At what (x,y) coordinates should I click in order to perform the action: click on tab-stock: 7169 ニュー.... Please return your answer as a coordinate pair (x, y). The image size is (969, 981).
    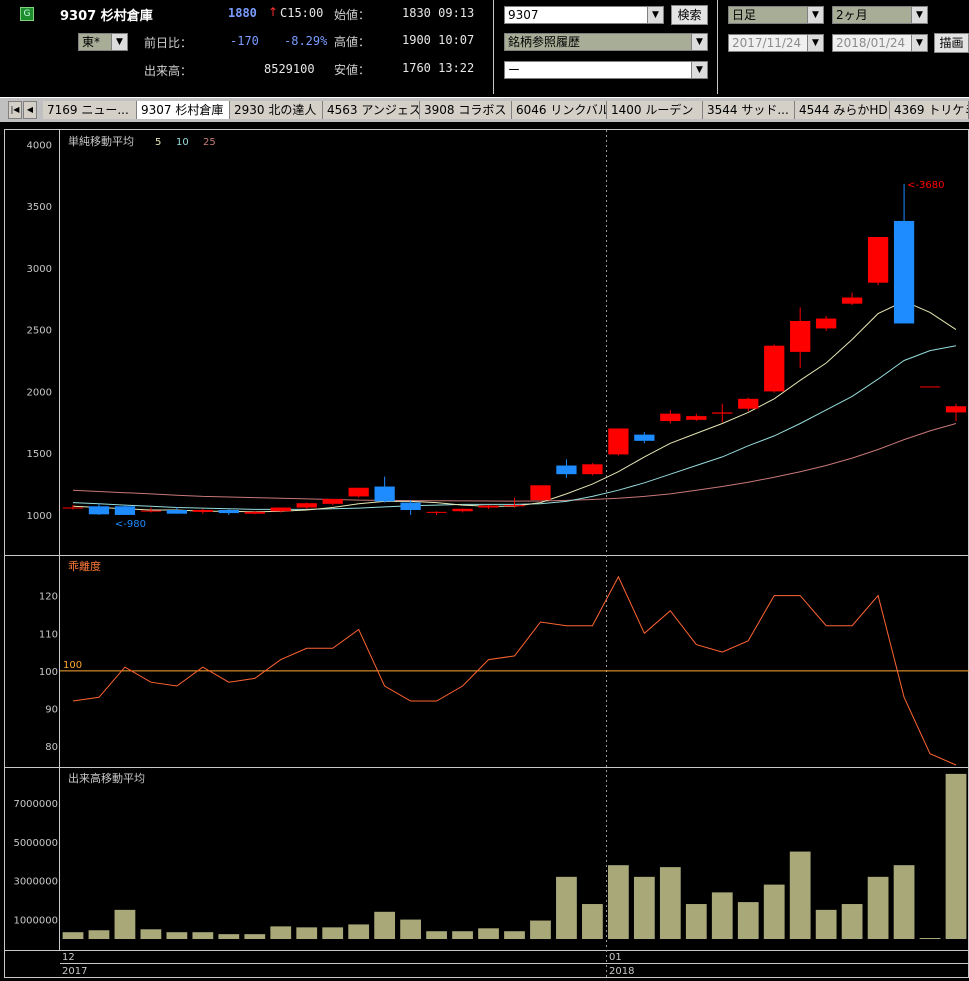
    Looking at the image, I should click on (90, 110).